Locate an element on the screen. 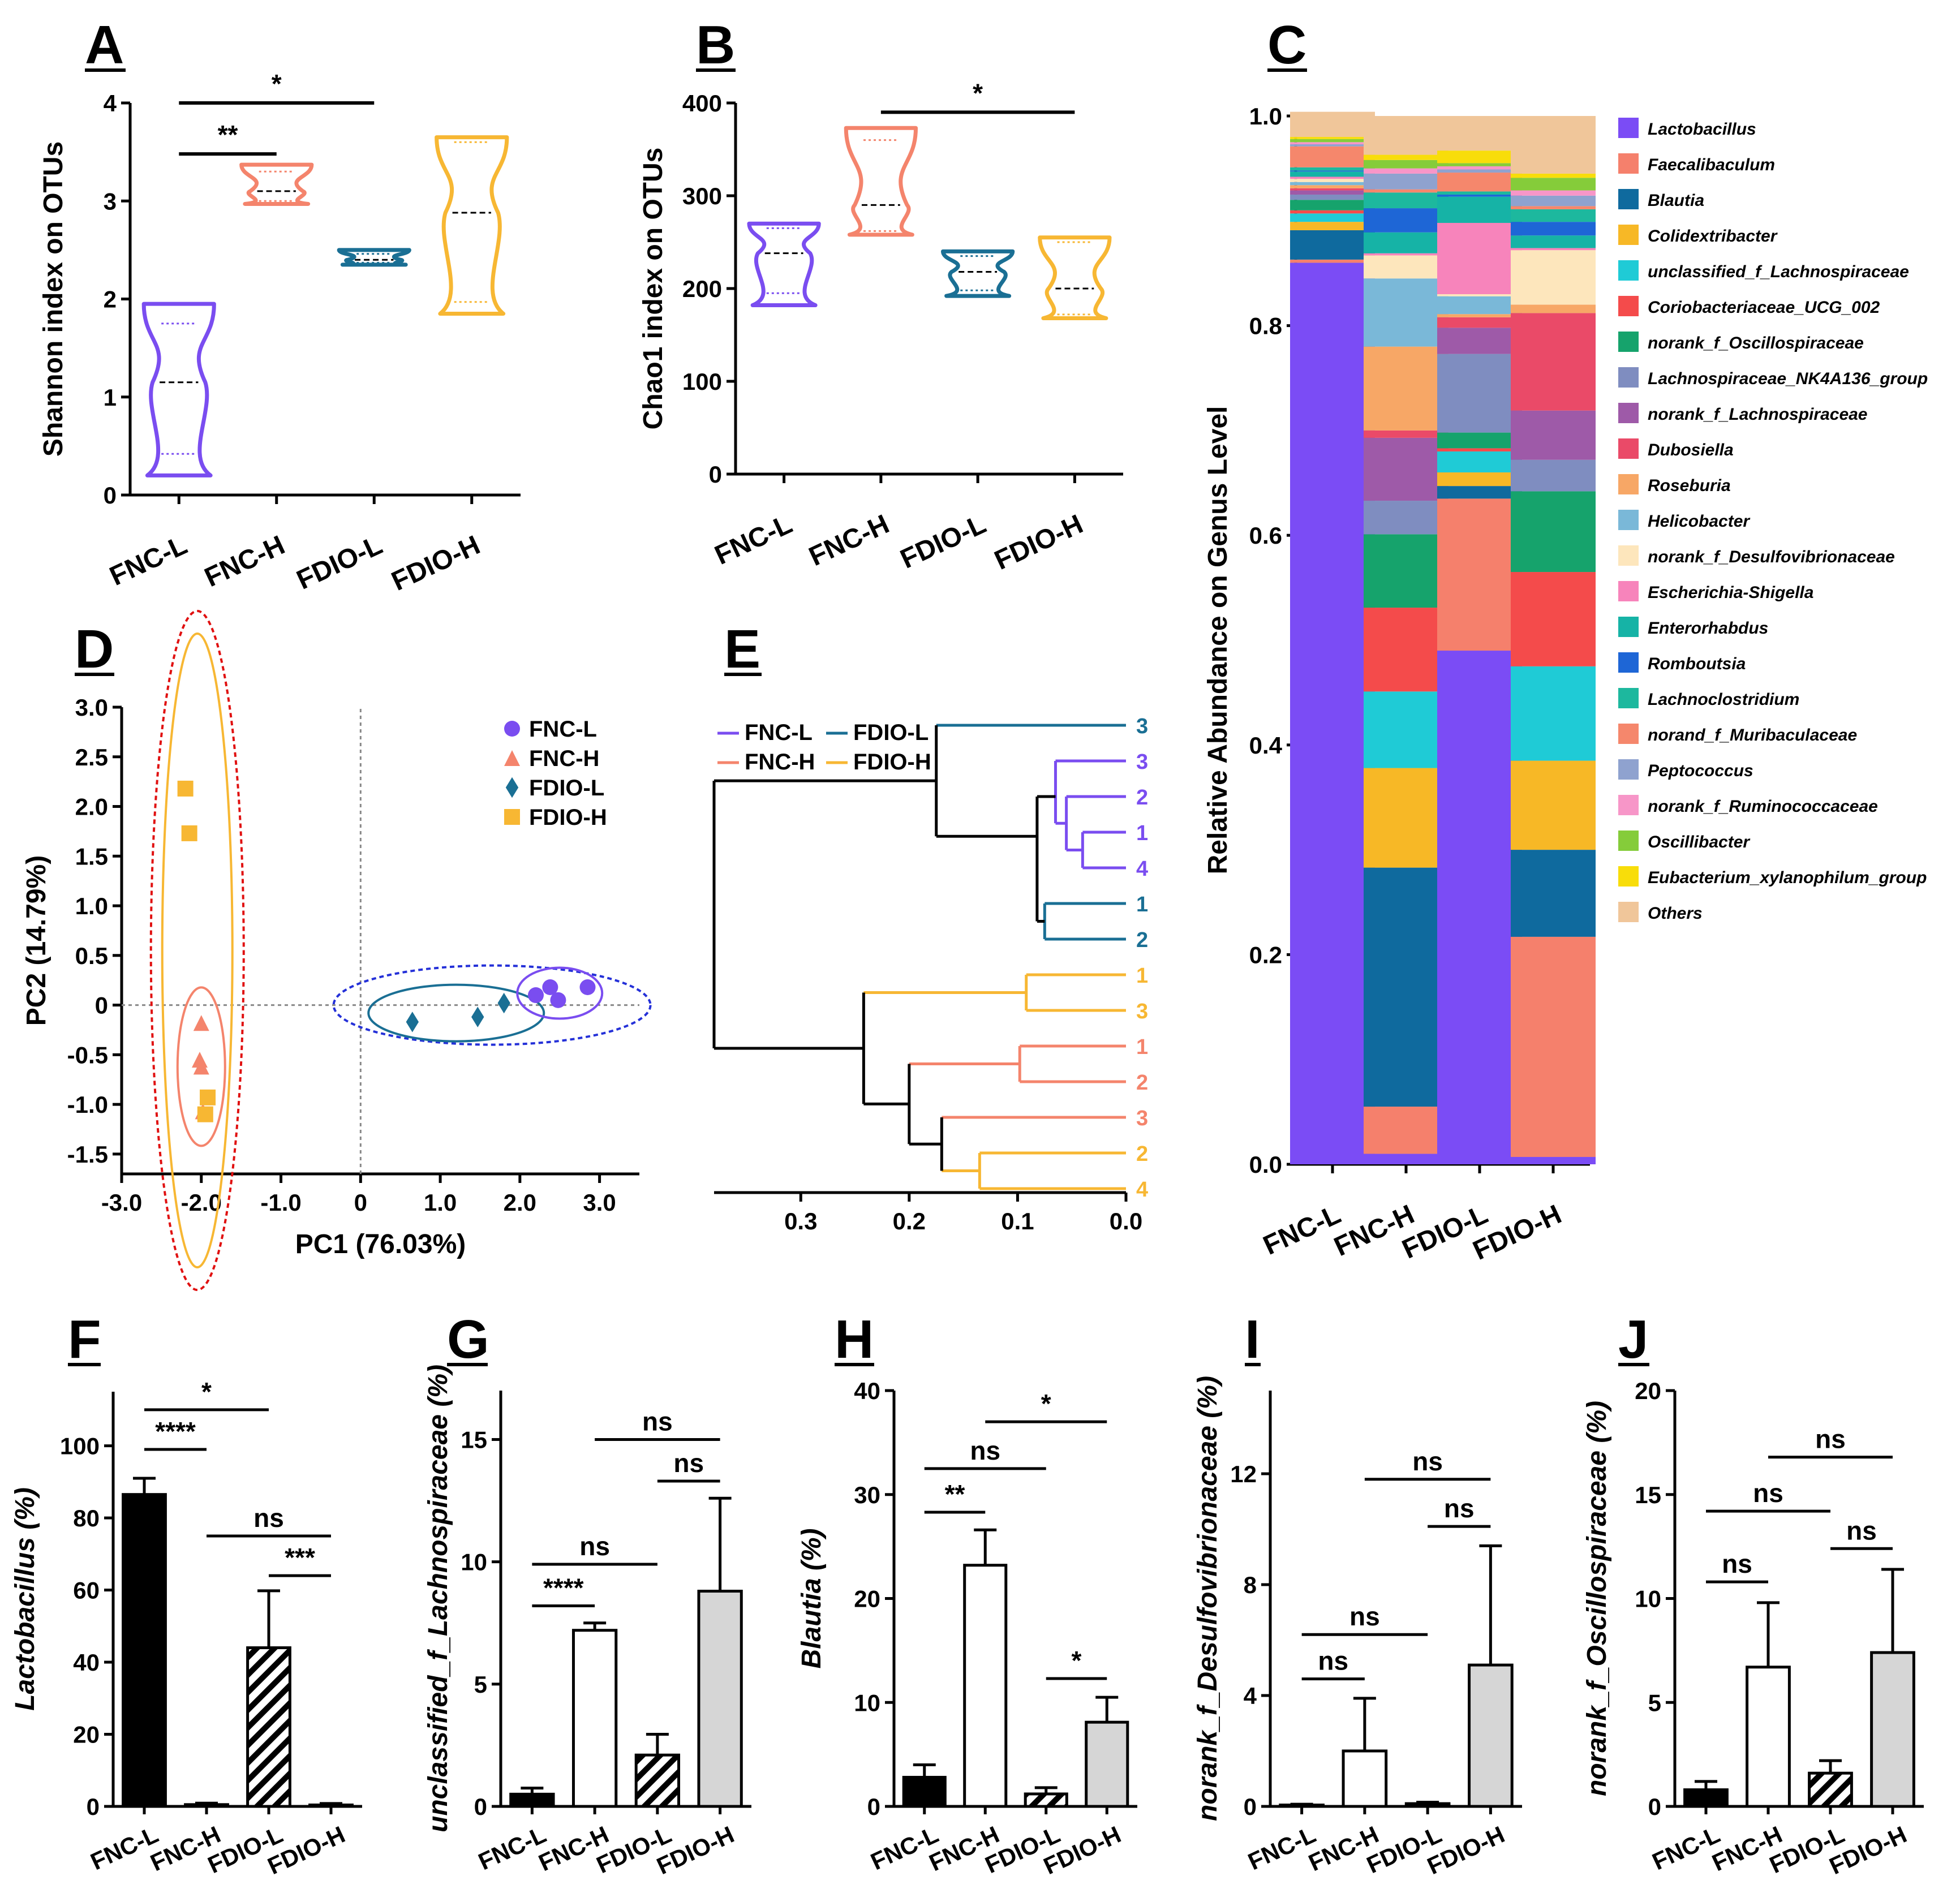 This screenshot has width=1960, height=1889. panelI-y-tick-label: 4 is located at coordinates (1251, 1696).